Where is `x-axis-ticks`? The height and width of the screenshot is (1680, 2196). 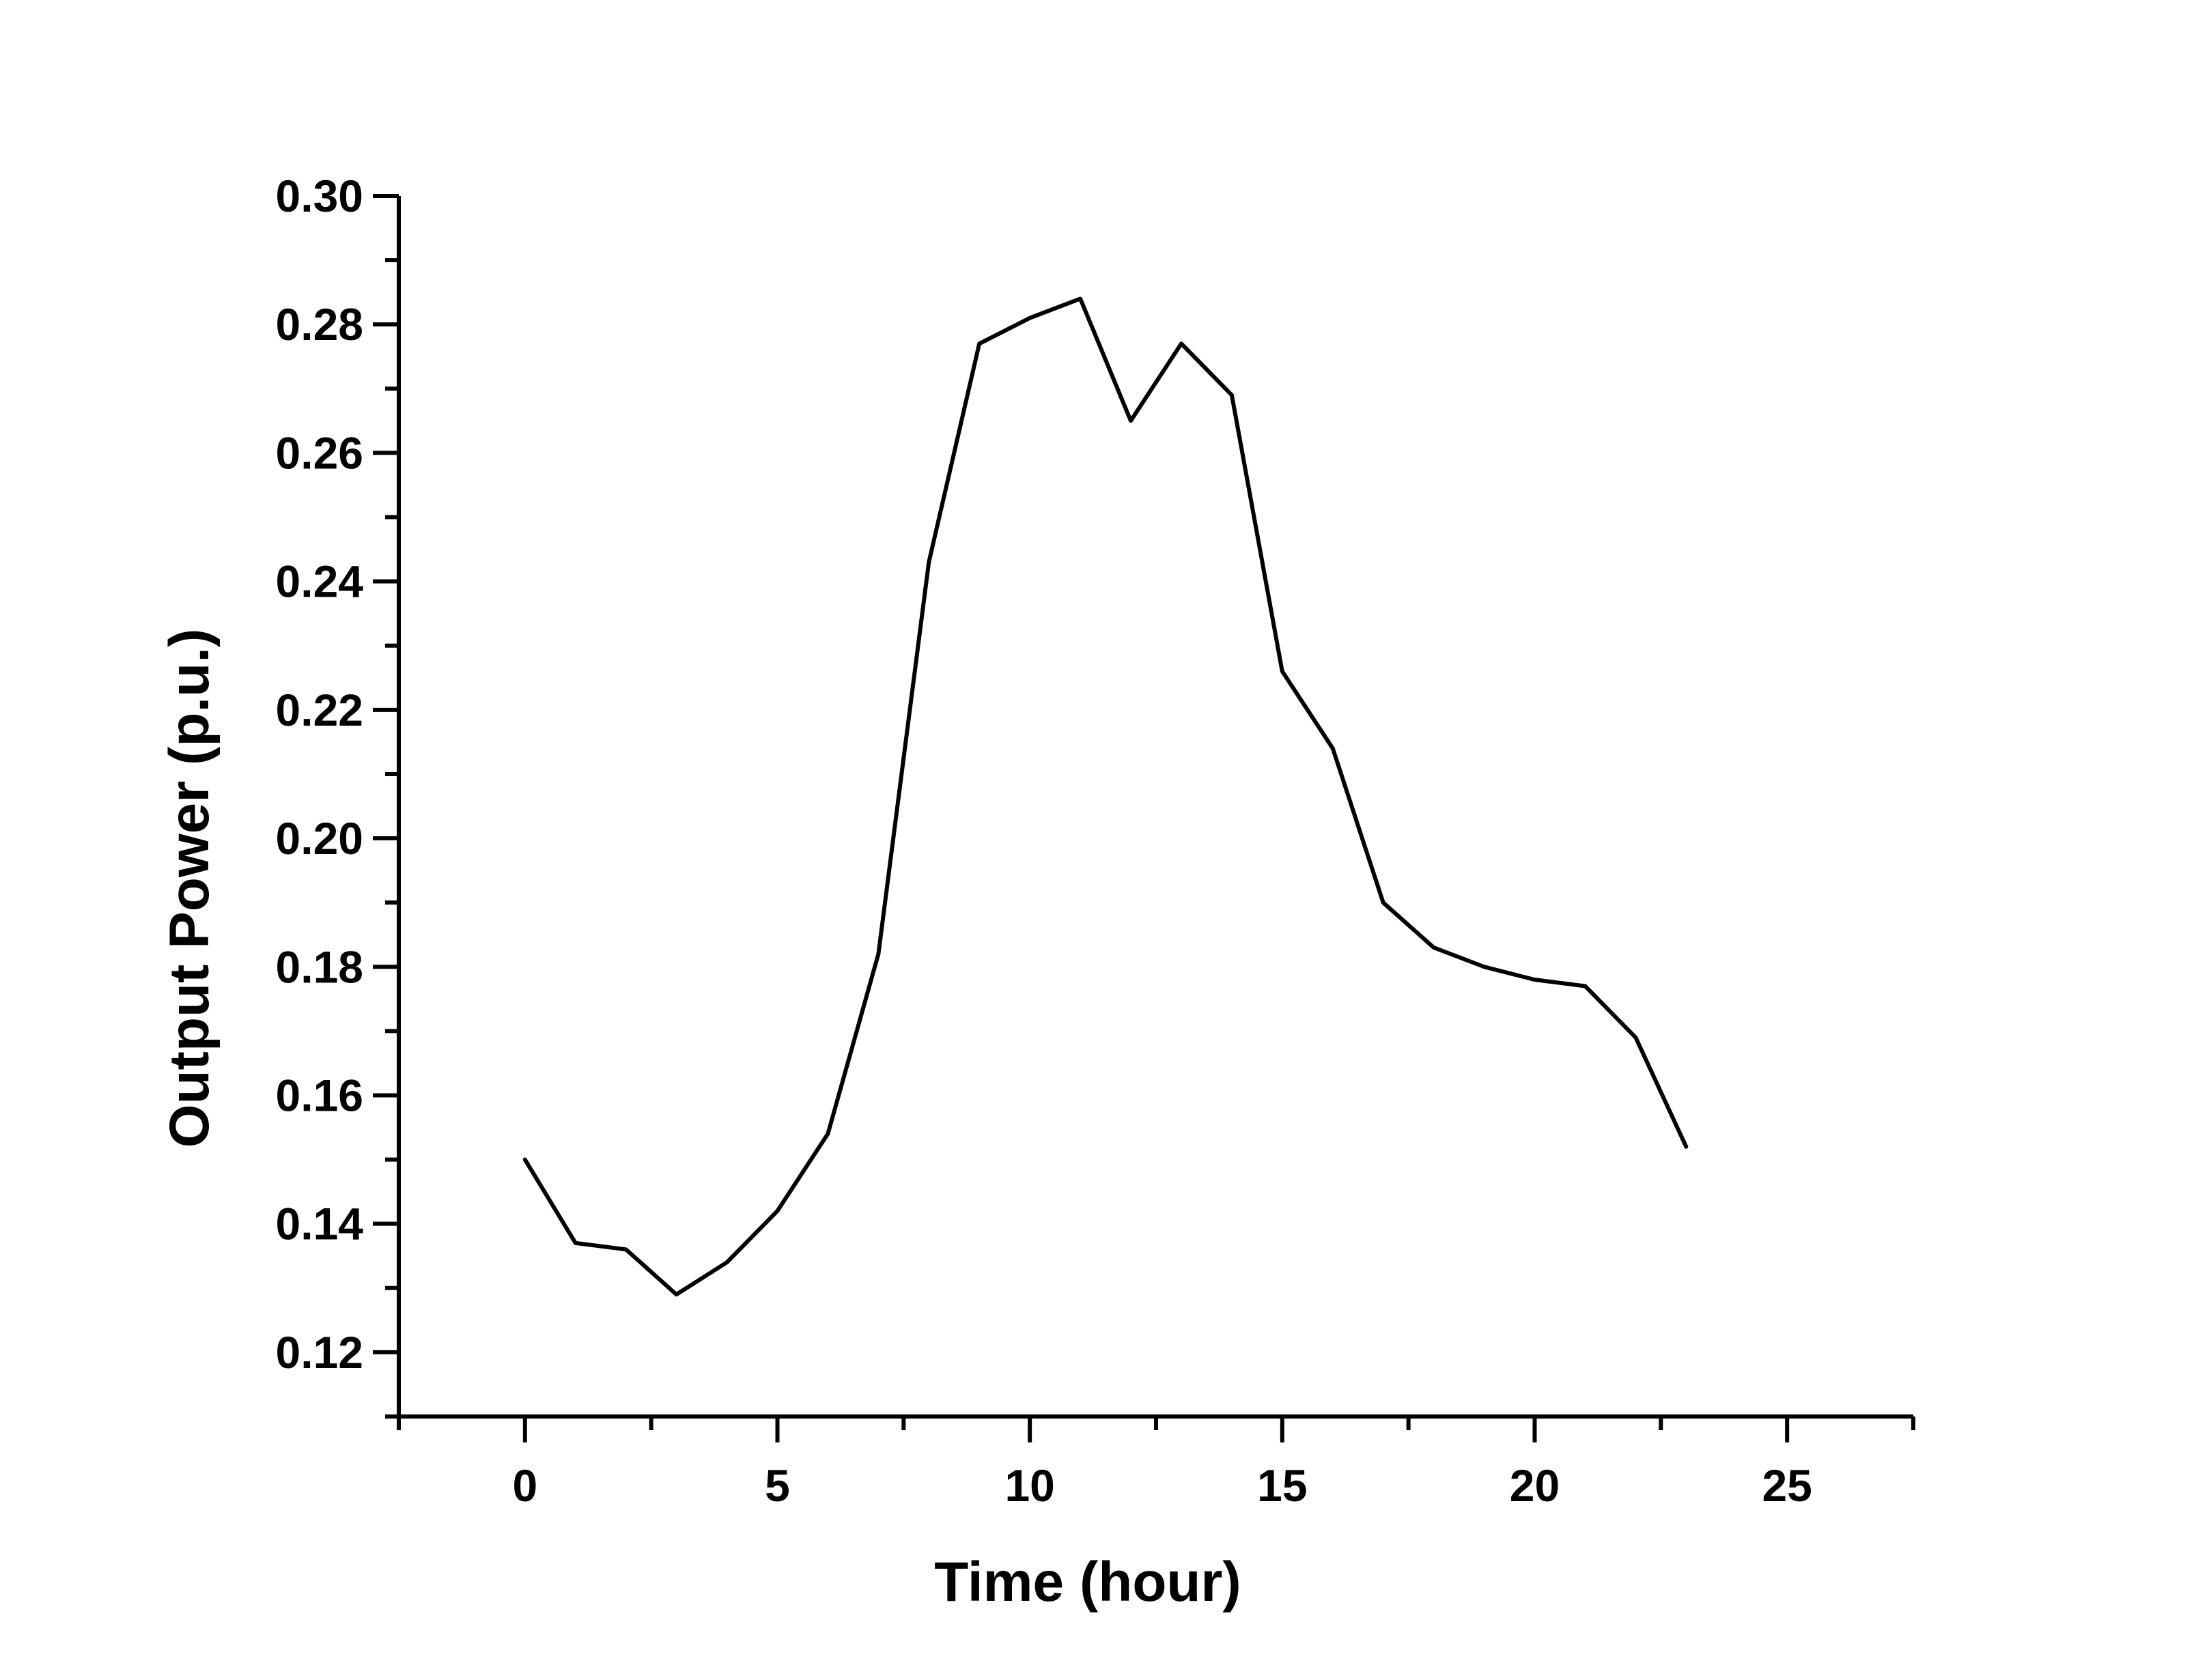 x-axis-ticks is located at coordinates (1156, 1429).